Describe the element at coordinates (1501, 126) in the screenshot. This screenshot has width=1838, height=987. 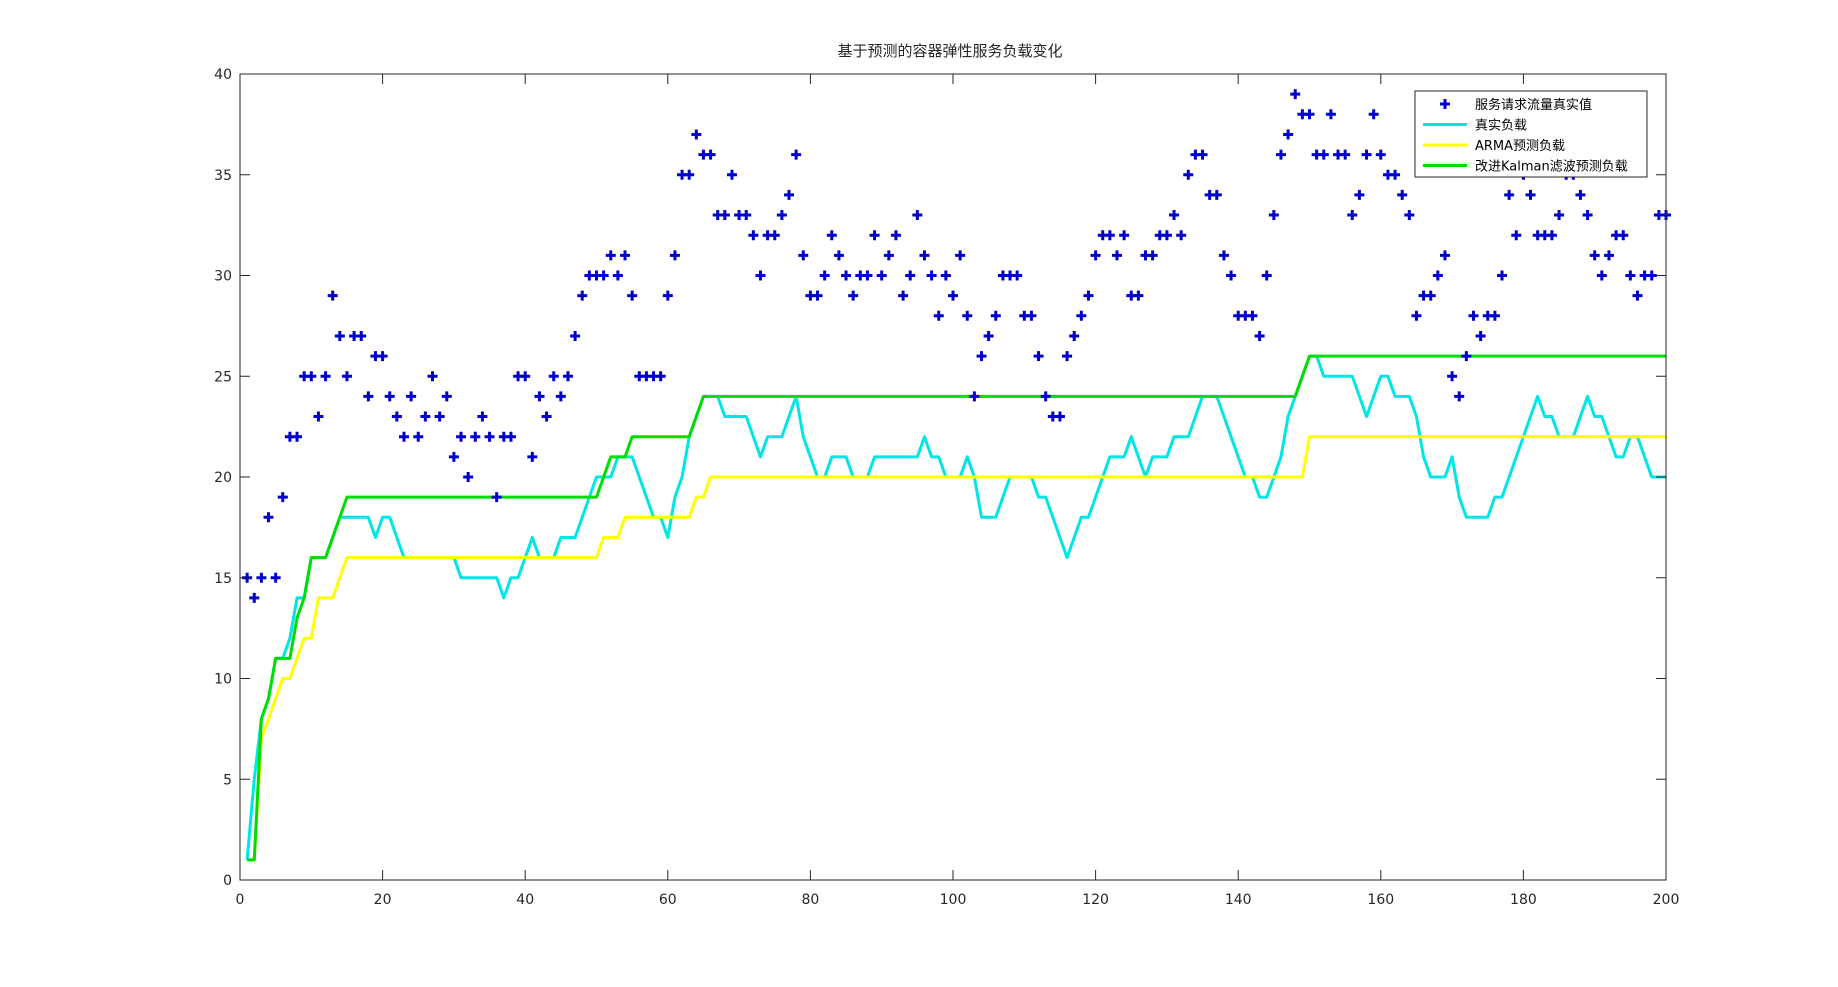
I see `legend-label: 真实负载` at that location.